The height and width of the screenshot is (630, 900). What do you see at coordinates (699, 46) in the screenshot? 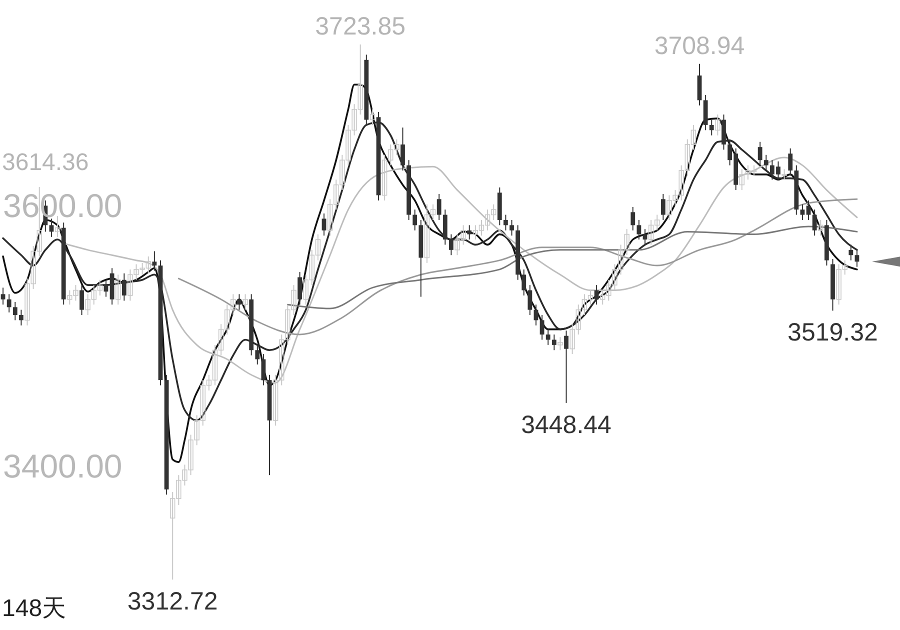
I see `annotation: 3708.94` at bounding box center [699, 46].